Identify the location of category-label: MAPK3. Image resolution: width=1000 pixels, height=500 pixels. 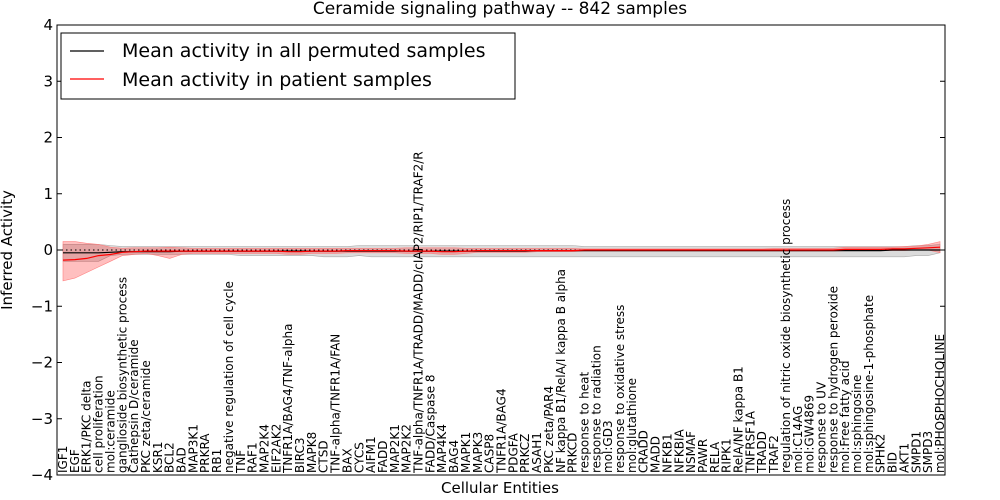
(478, 452).